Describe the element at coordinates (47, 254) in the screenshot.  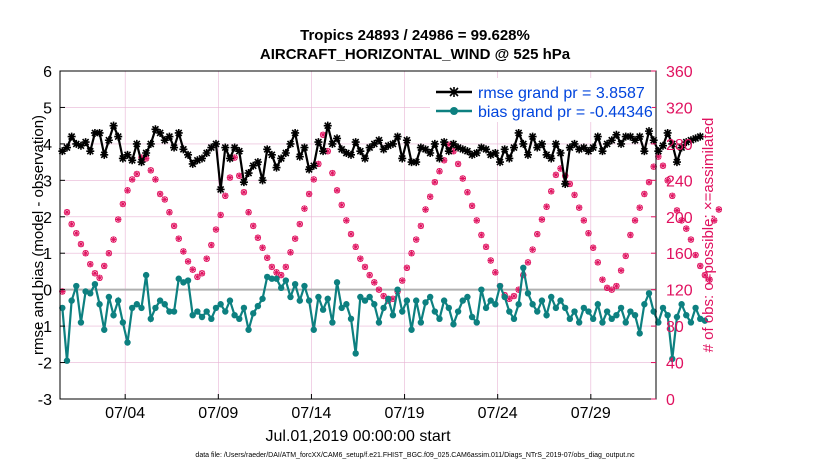
I see `left-tick-label: 1` at that location.